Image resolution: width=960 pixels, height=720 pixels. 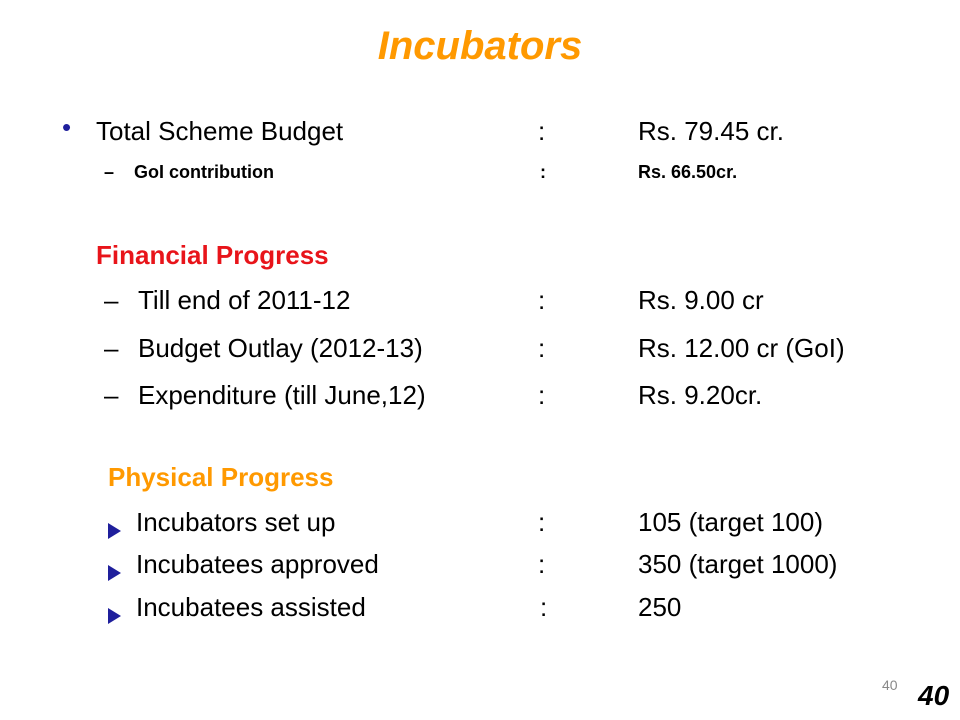 I want to click on budget-colon: :, so click(x=542, y=131).